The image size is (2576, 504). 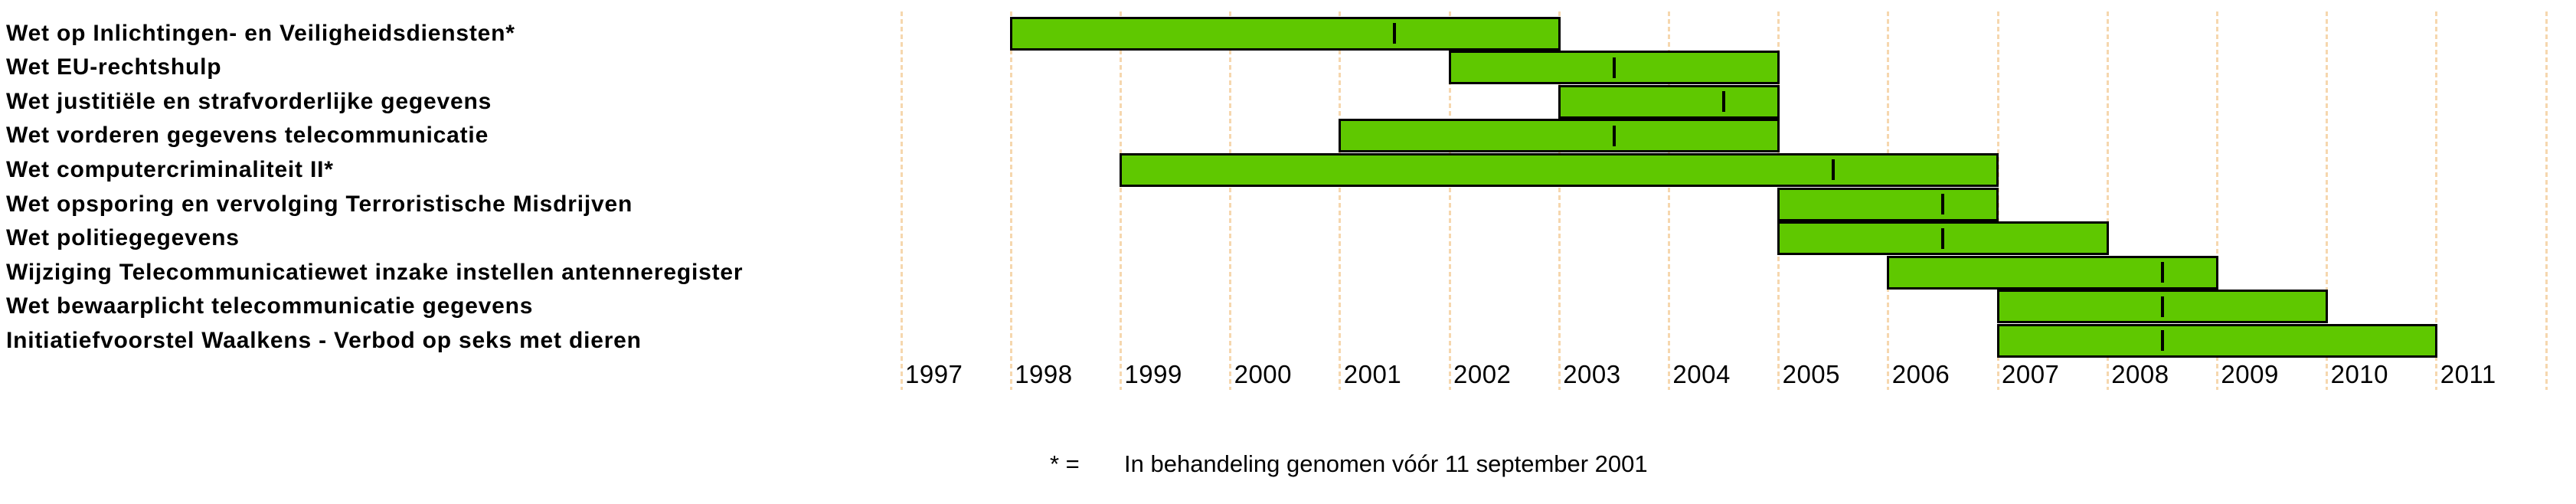 What do you see at coordinates (1340, 201) in the screenshot?
I see `year-gridline-2001` at bounding box center [1340, 201].